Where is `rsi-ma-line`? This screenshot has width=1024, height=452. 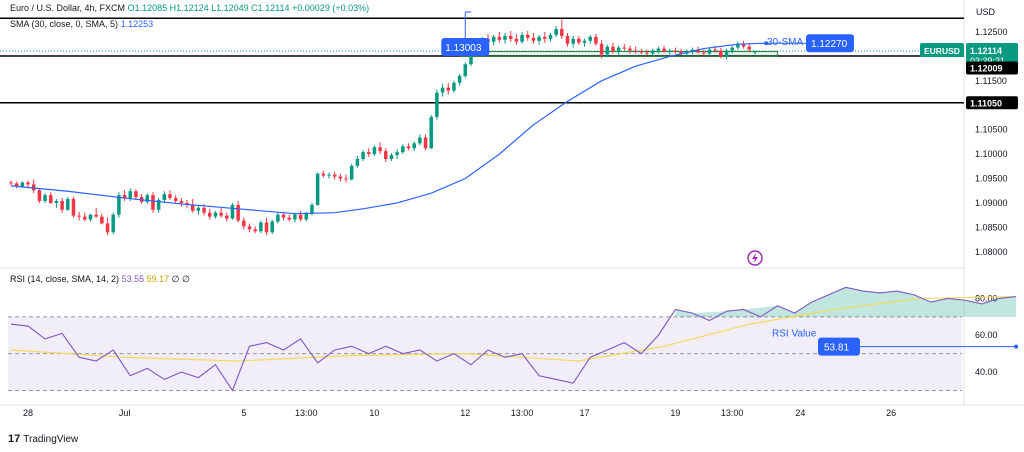 rsi-ma-line is located at coordinates (513, 328).